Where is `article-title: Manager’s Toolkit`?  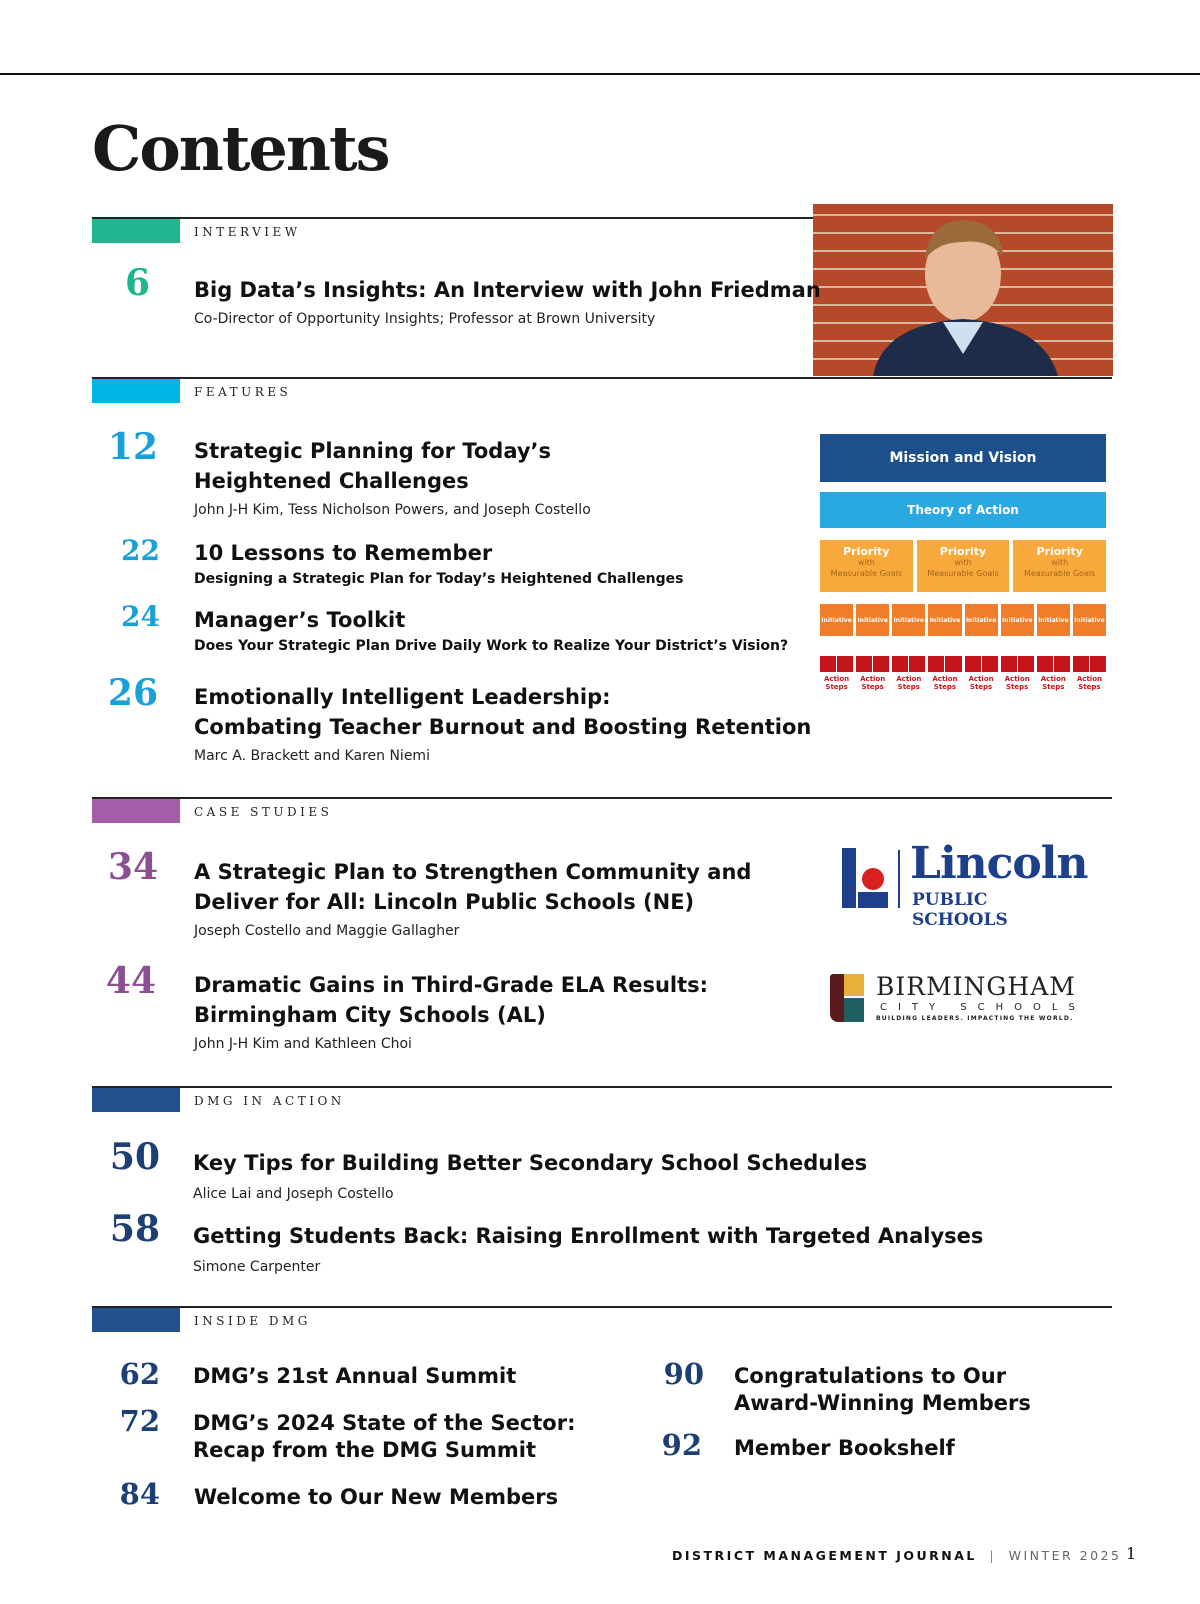
article-title: Manager’s Toolkit is located at coordinates (300, 620).